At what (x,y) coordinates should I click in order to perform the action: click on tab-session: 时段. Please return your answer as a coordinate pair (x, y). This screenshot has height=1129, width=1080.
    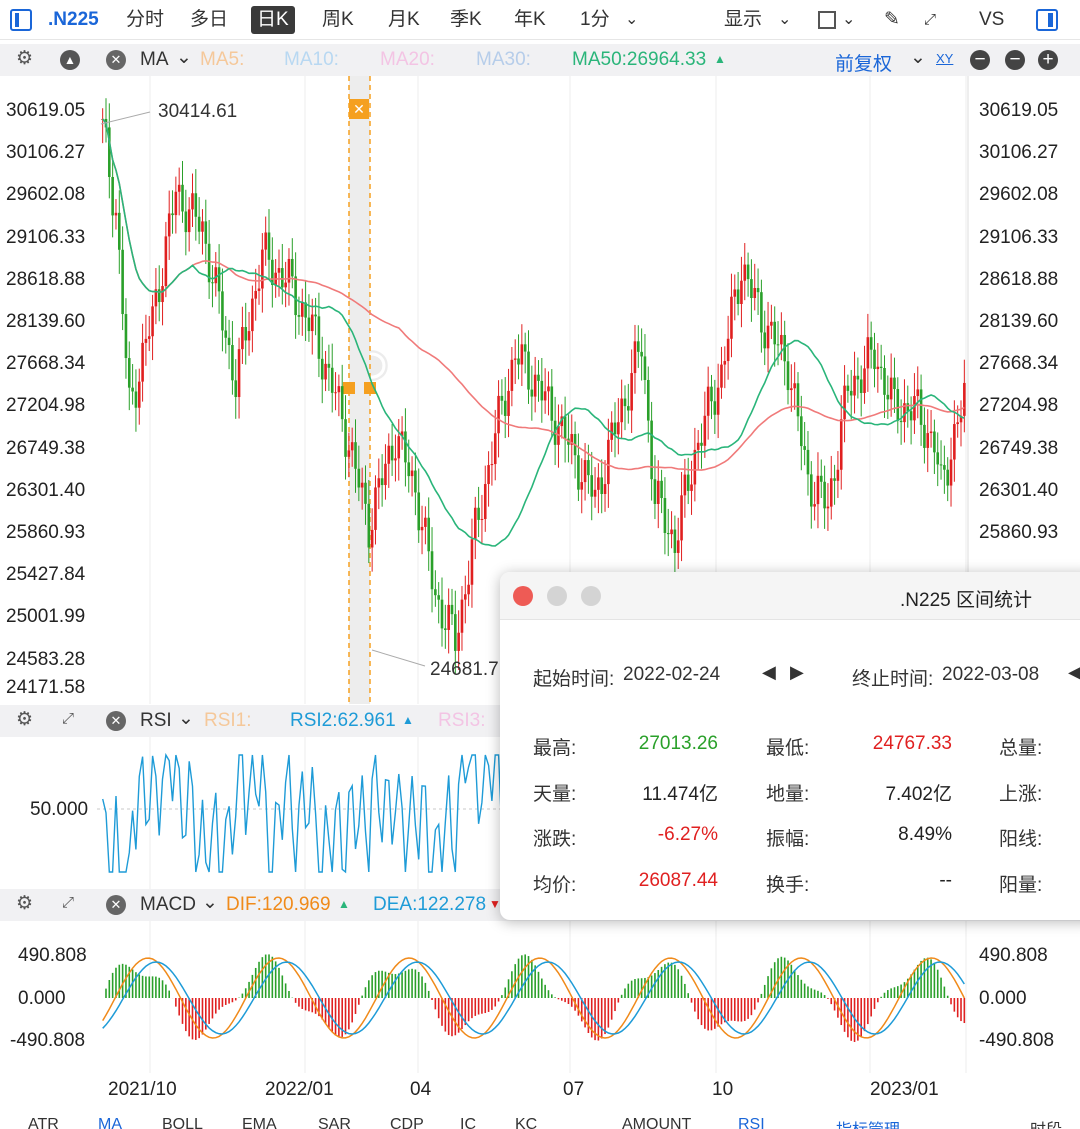
    Looking at the image, I should click on (1046, 1122).